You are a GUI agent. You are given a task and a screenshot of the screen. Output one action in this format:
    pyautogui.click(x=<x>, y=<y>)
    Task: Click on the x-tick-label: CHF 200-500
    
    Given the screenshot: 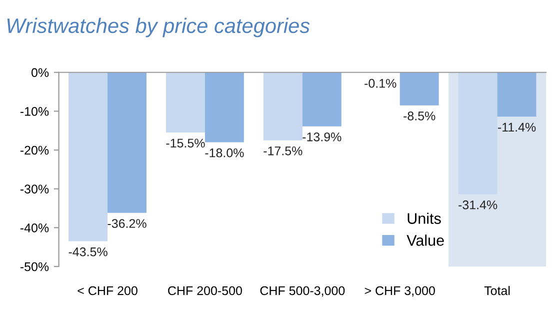 What is the action you would take?
    pyautogui.click(x=205, y=291)
    